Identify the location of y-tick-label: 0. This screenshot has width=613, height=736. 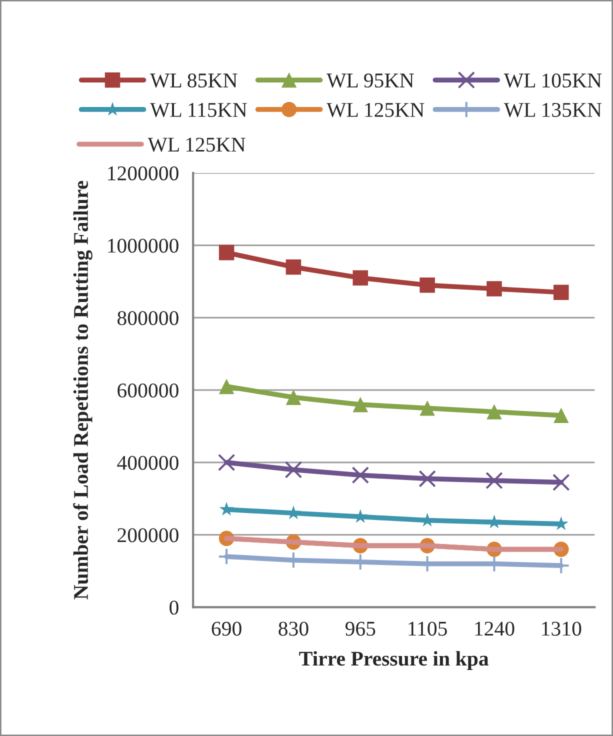
(174, 607).